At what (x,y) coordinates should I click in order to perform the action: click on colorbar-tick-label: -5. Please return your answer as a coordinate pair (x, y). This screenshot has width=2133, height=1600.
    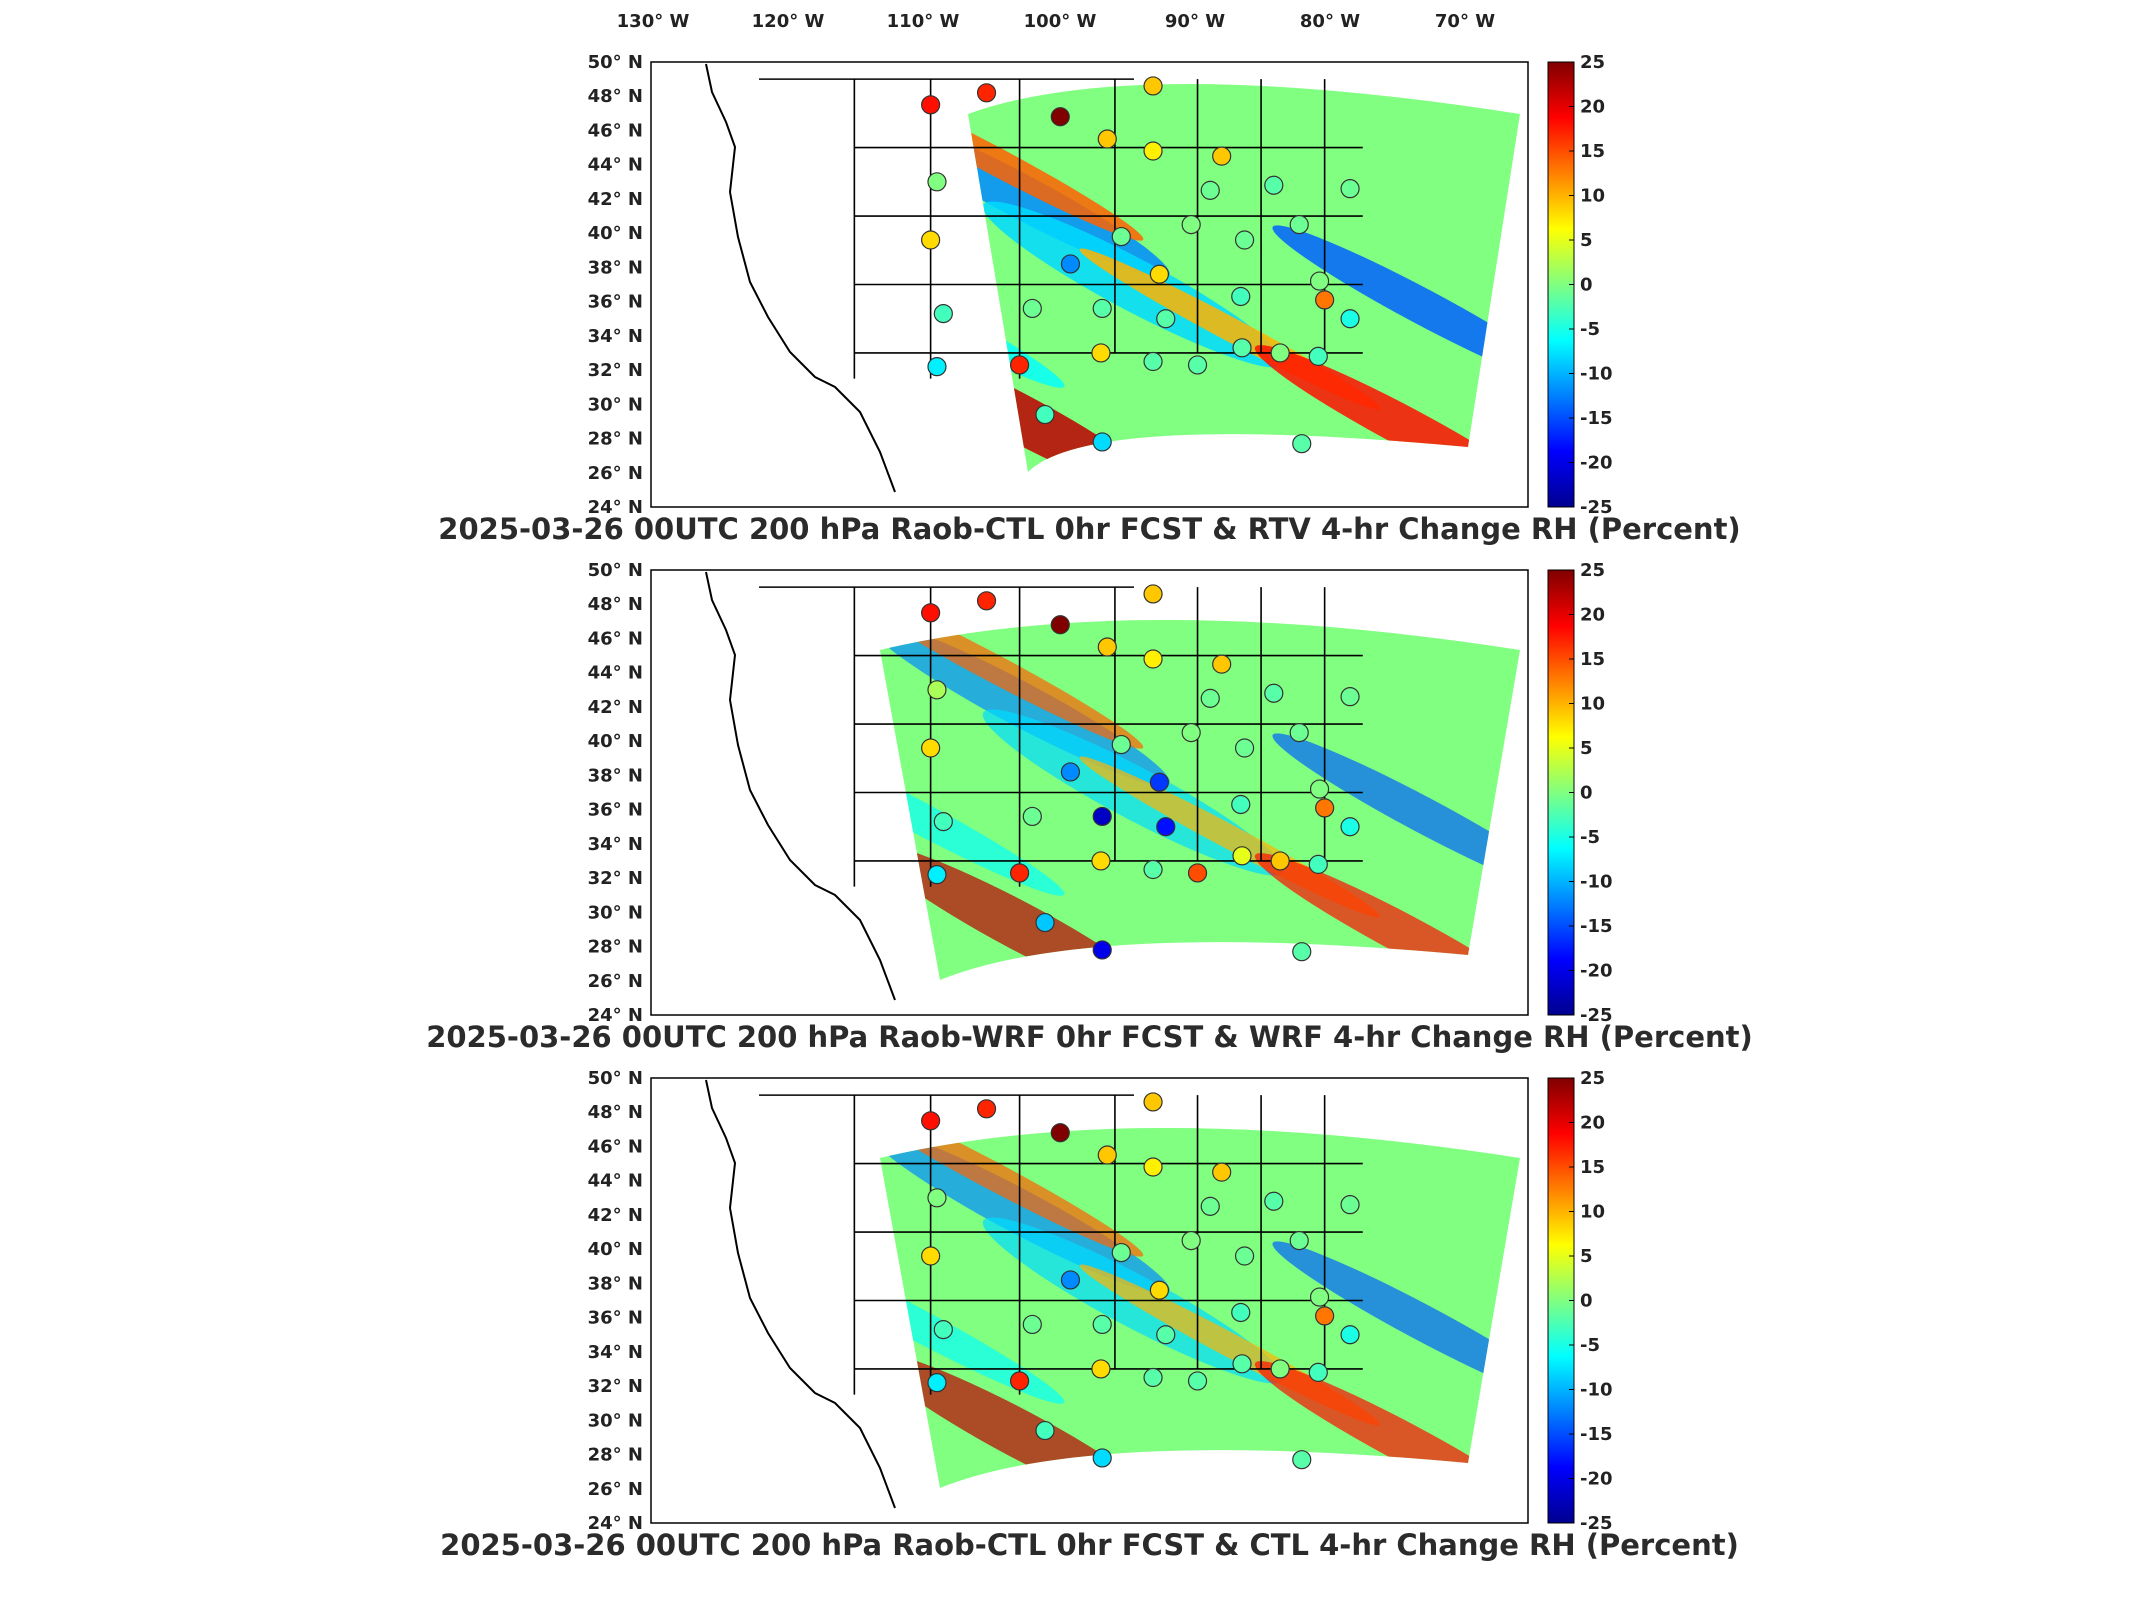
    Looking at the image, I should click on (1590, 329).